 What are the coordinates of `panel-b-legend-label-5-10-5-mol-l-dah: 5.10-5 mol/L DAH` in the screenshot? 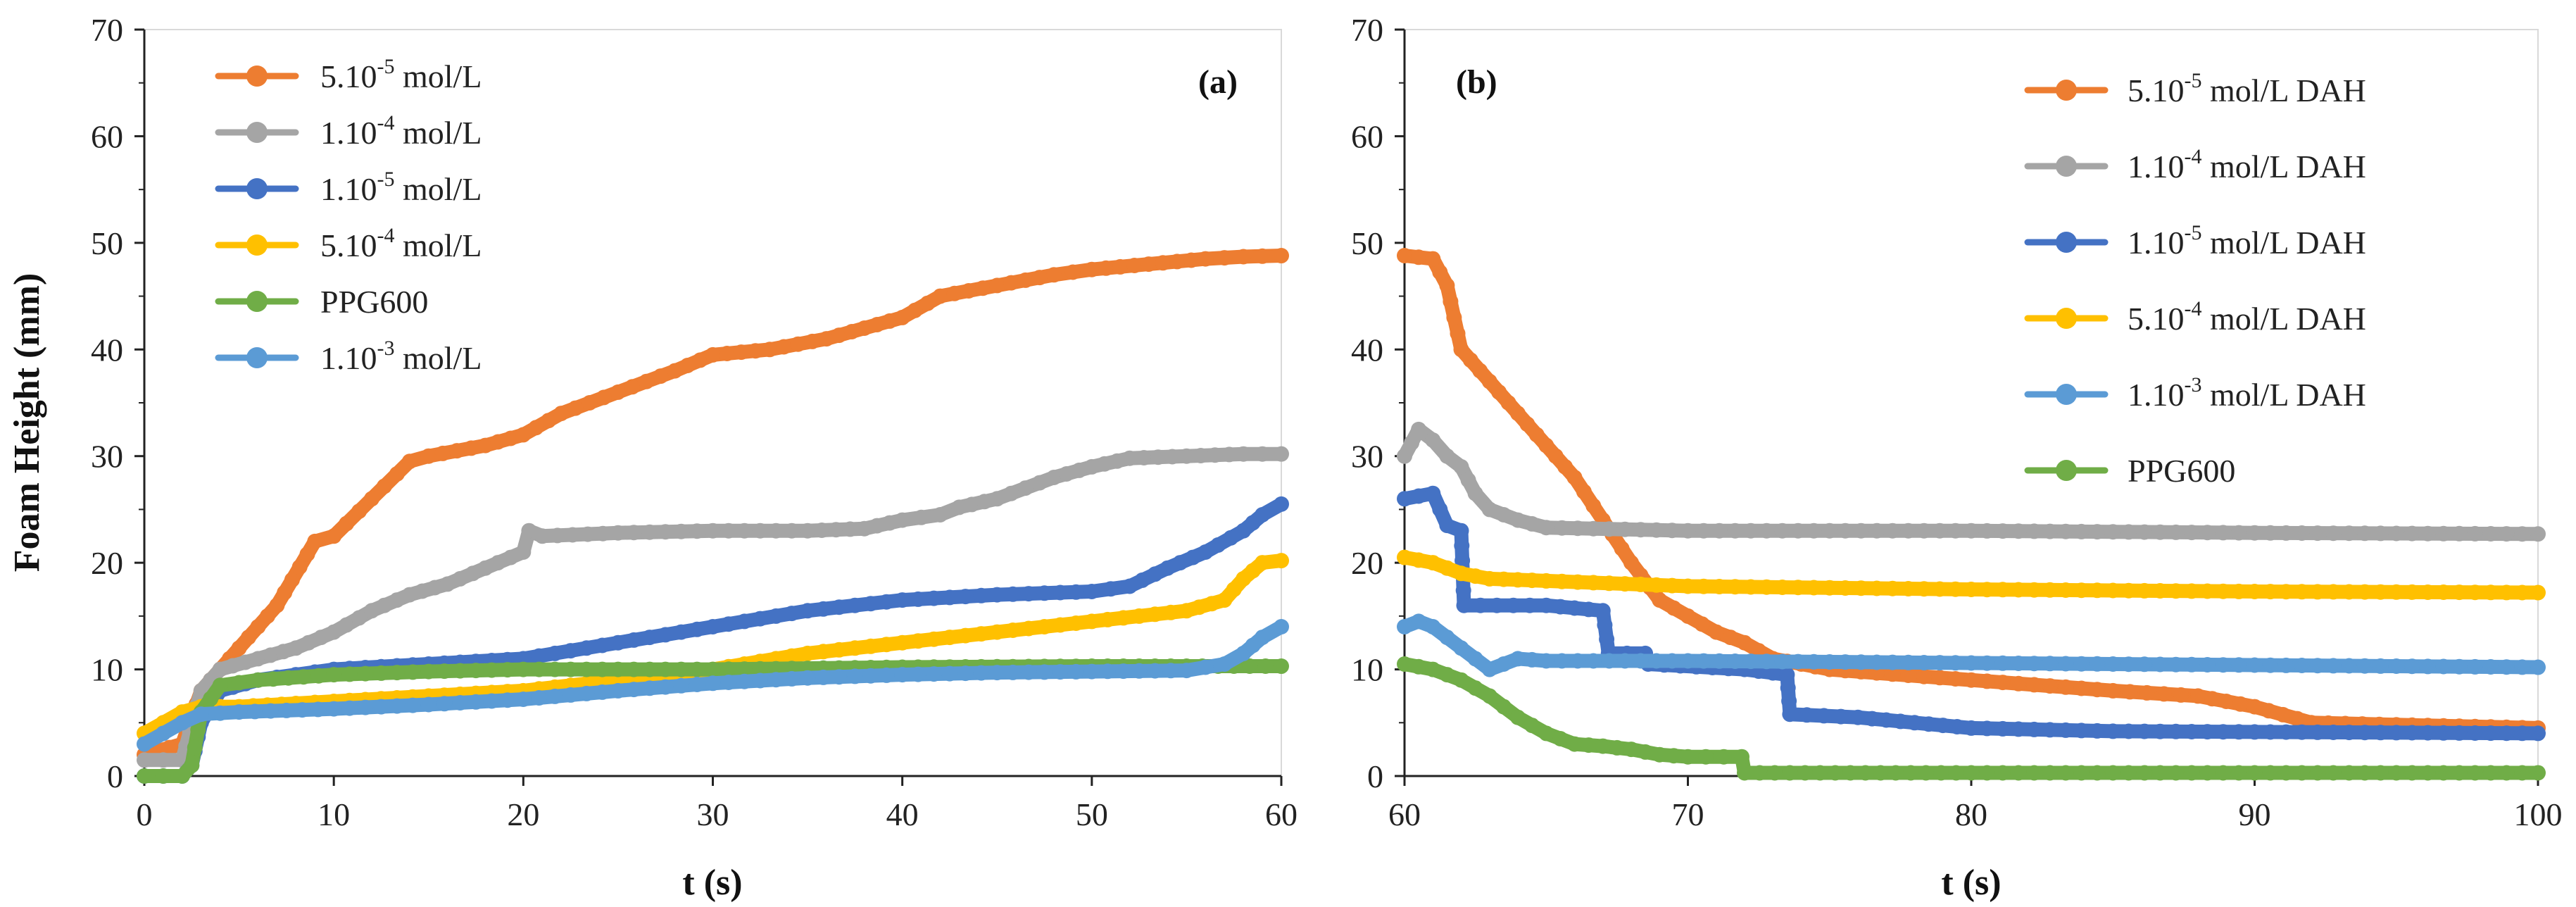 It's located at (2247, 88).